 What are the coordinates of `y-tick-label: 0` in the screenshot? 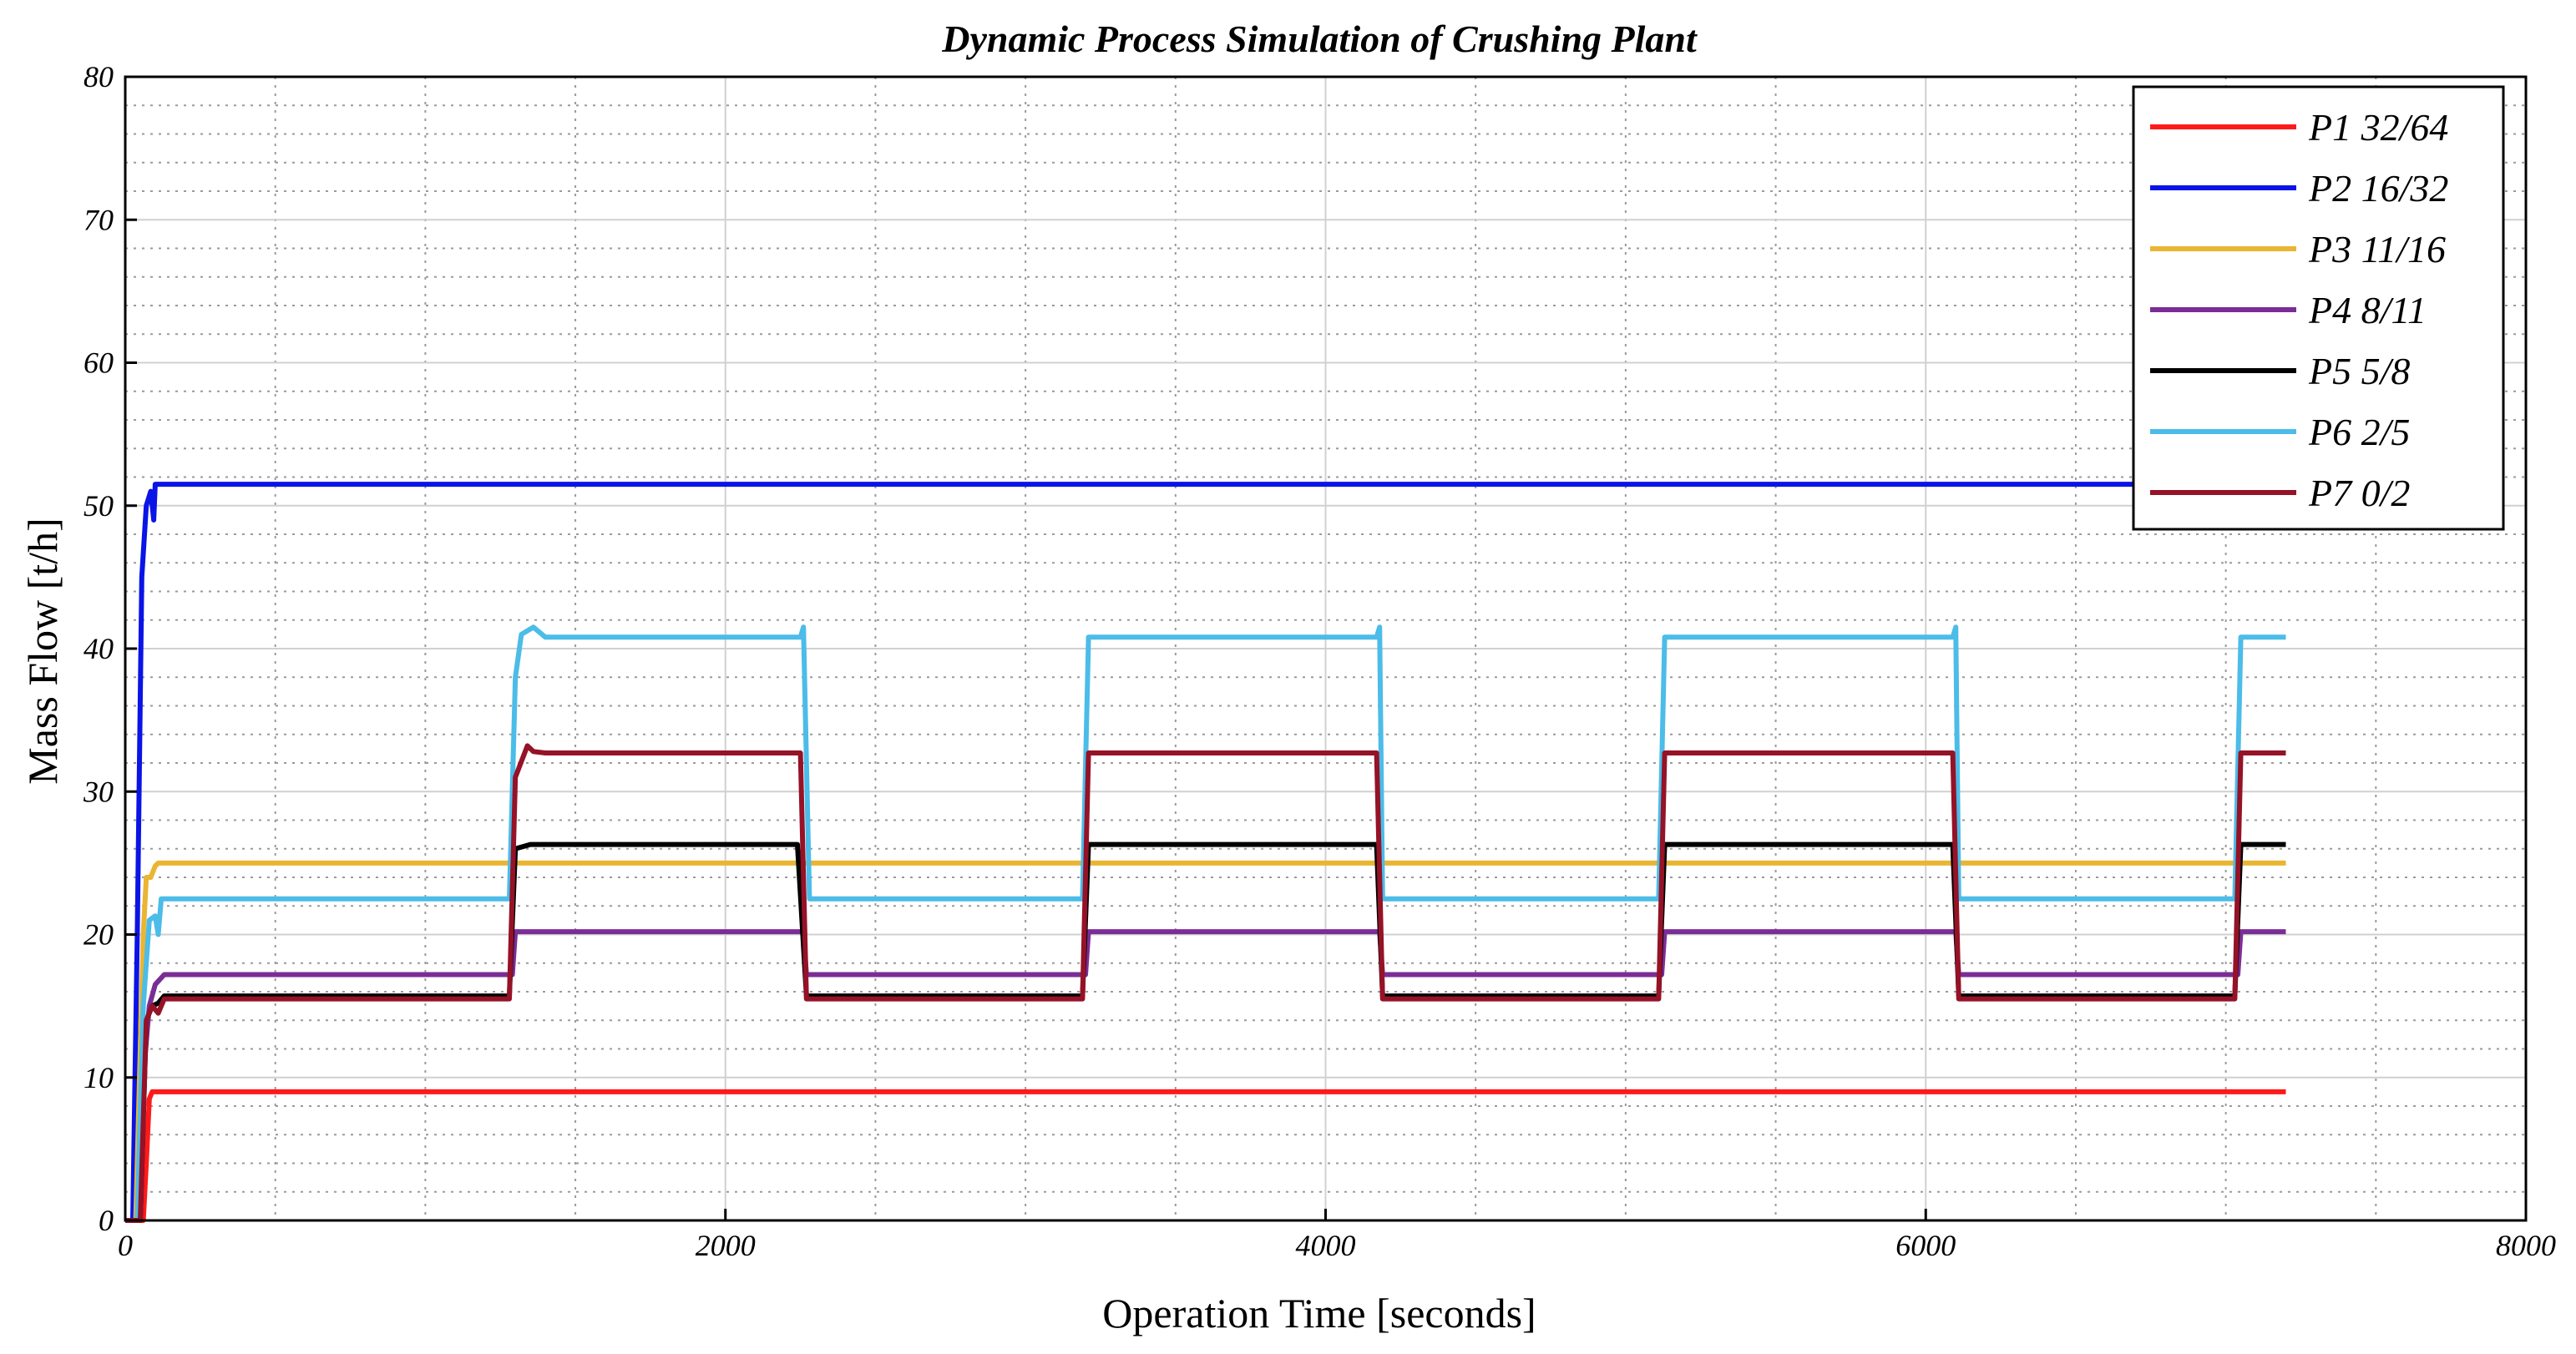 It's located at (106, 1220).